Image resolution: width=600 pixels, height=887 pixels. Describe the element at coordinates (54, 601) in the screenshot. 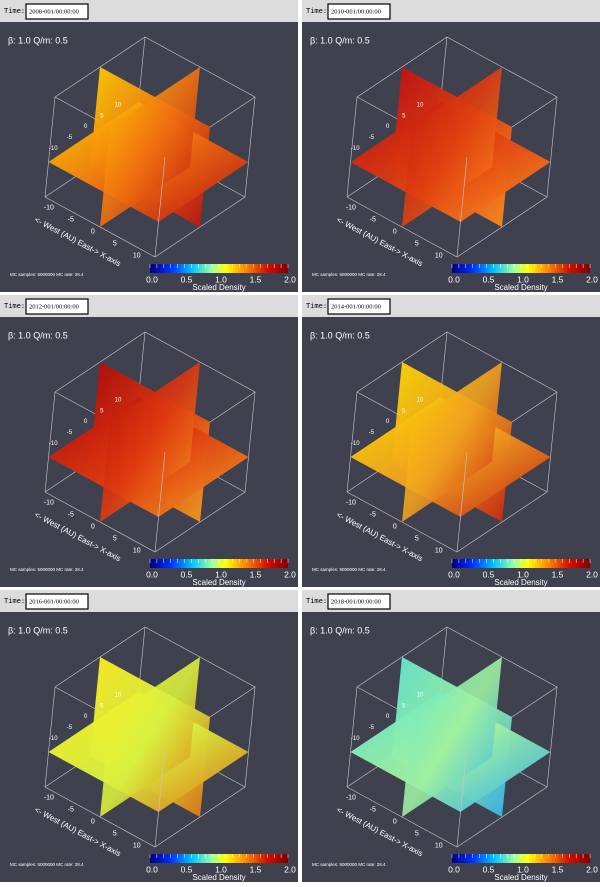

I see `time-value: 2016-001/00:00:00` at that location.